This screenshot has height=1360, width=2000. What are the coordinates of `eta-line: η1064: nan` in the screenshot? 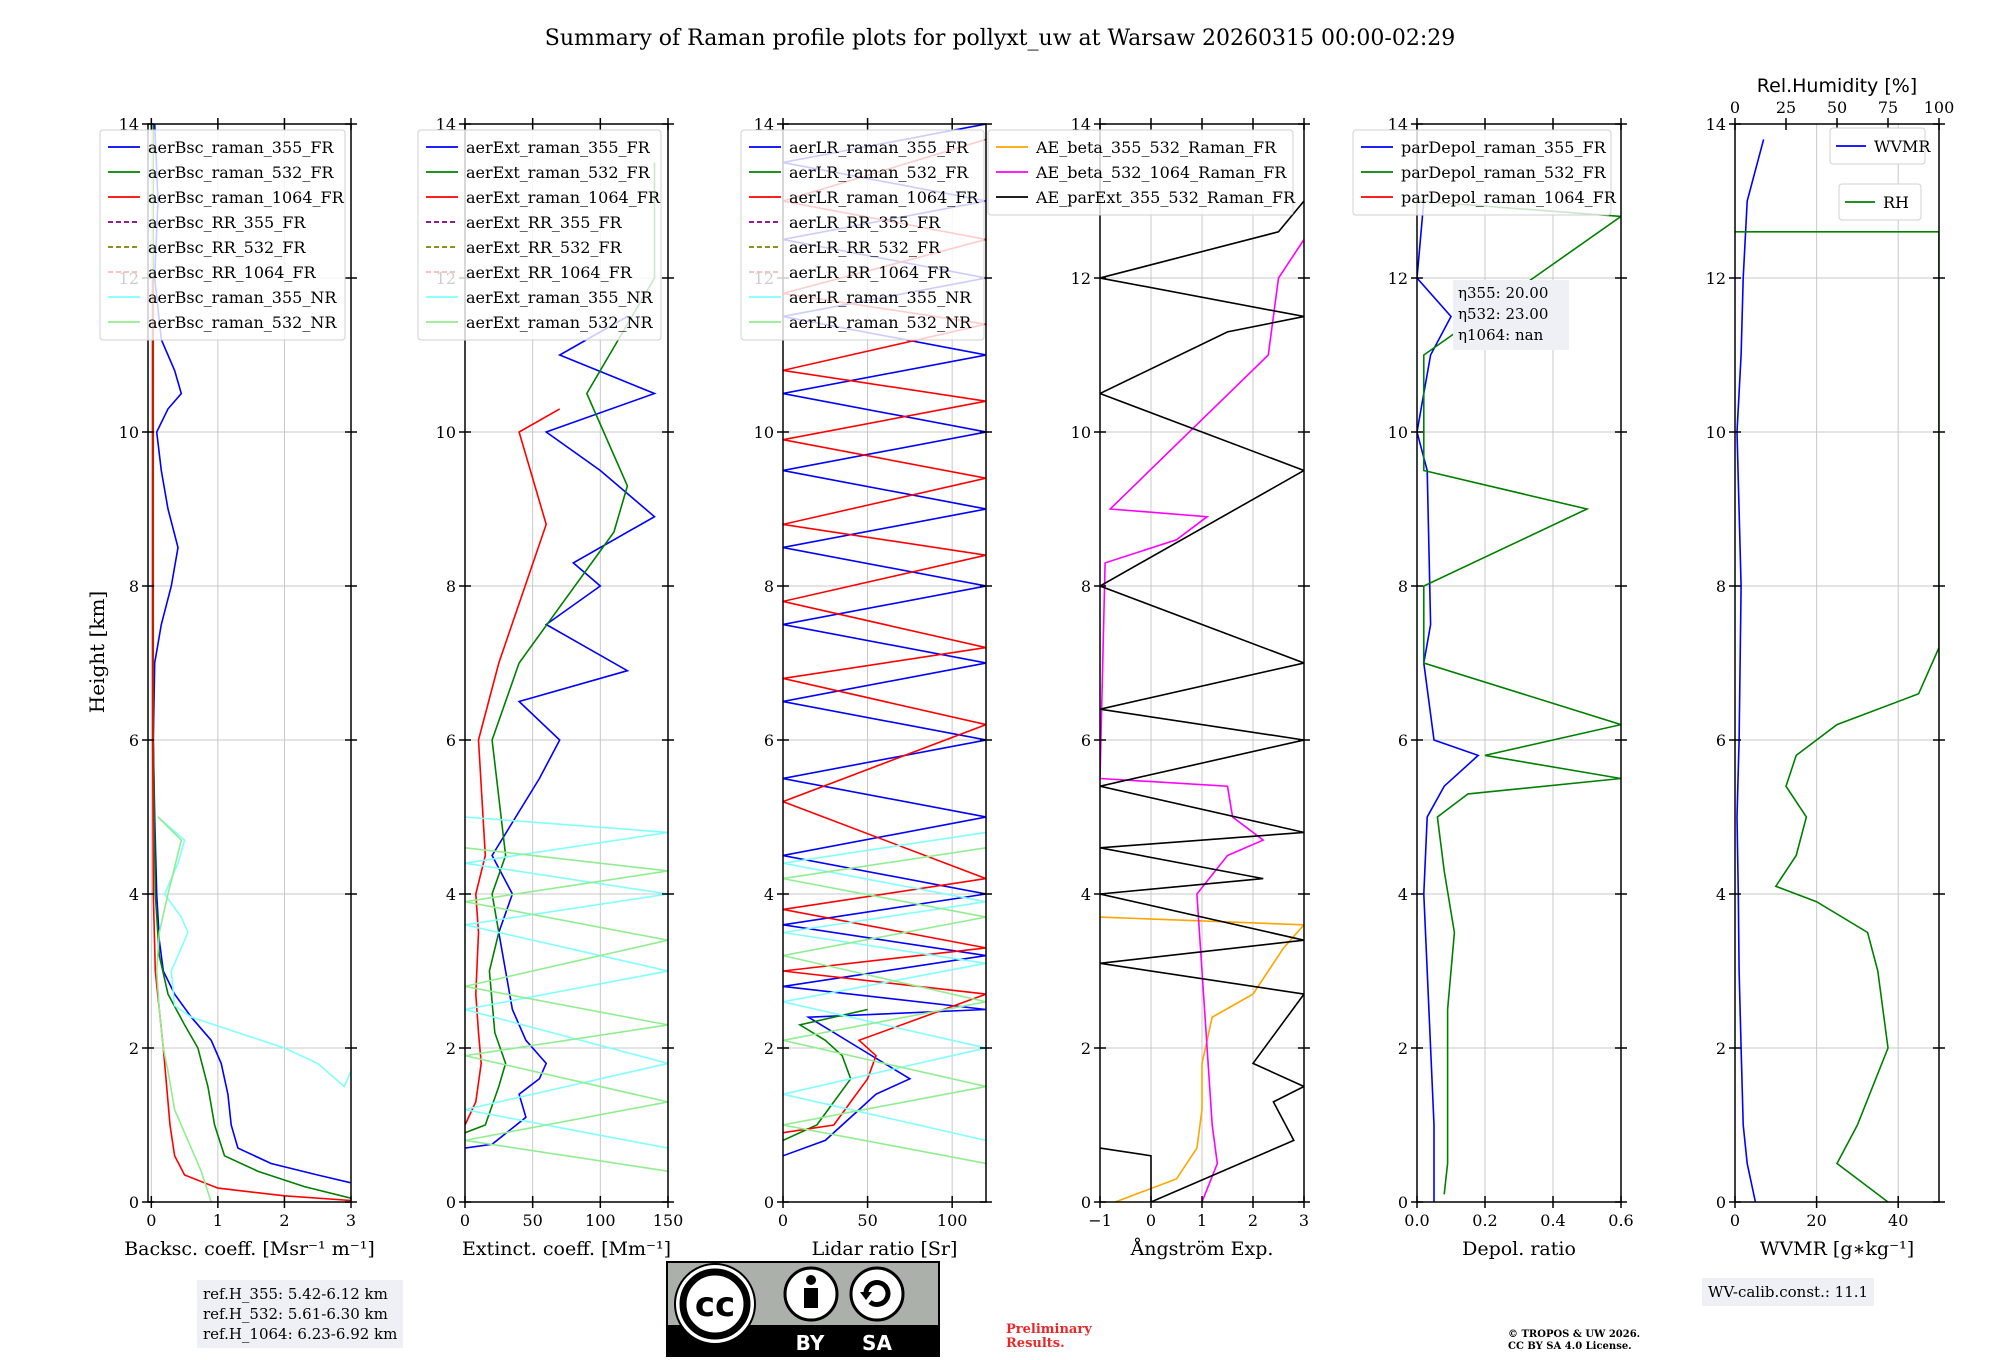 It's located at (1501, 335).